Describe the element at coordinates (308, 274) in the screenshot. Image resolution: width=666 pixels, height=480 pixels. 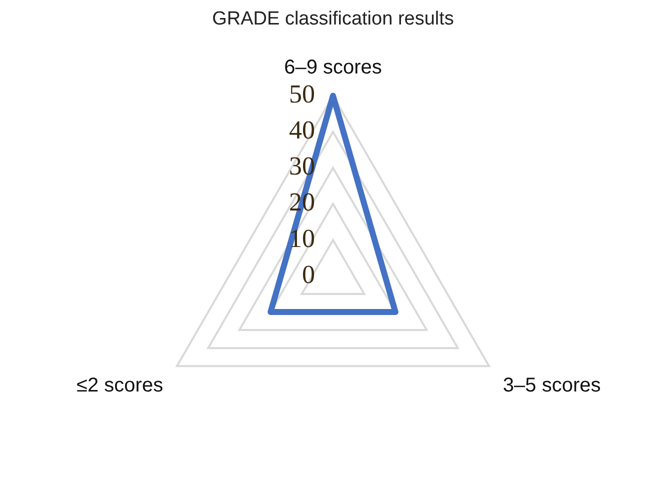
I see `y-tick-label: 0` at that location.